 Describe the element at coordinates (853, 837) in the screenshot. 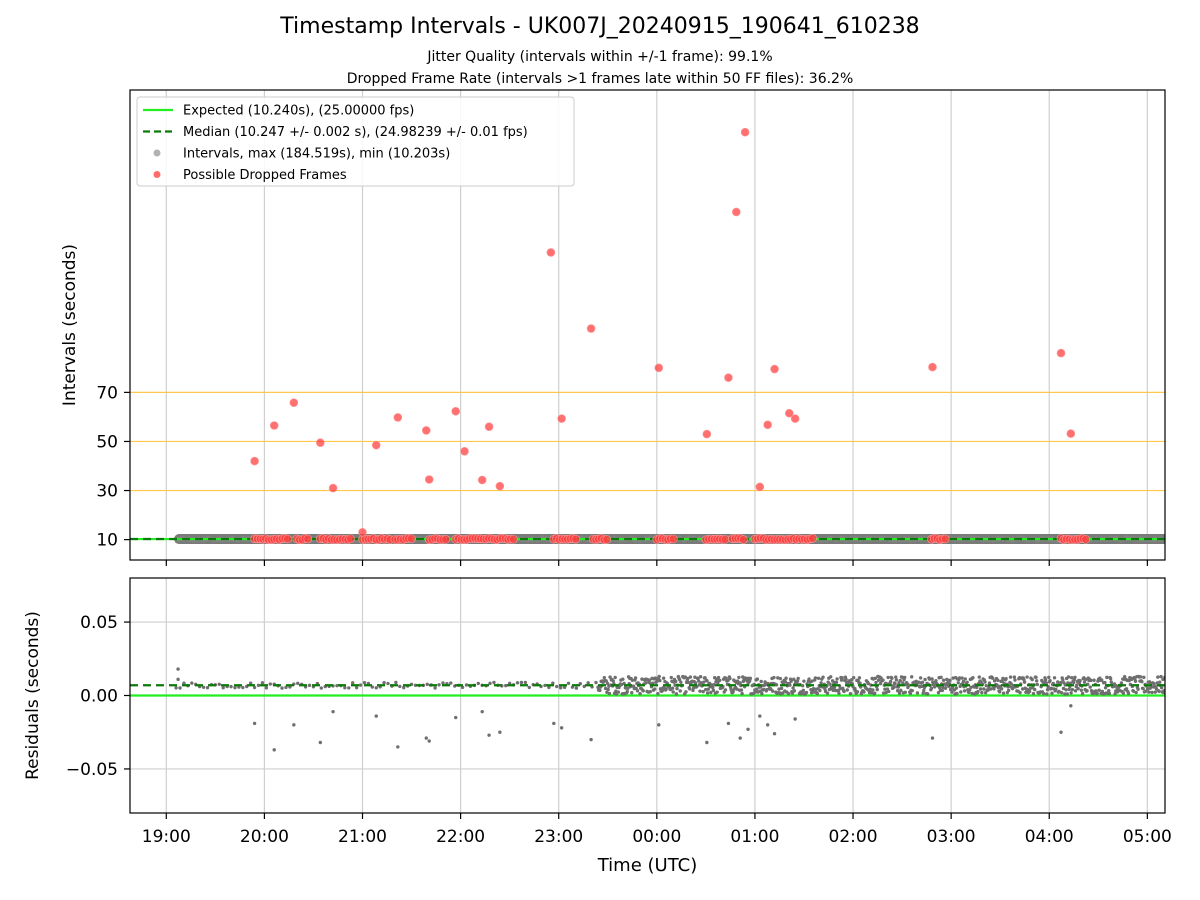

I see `x-tick-label: 02:00` at that location.